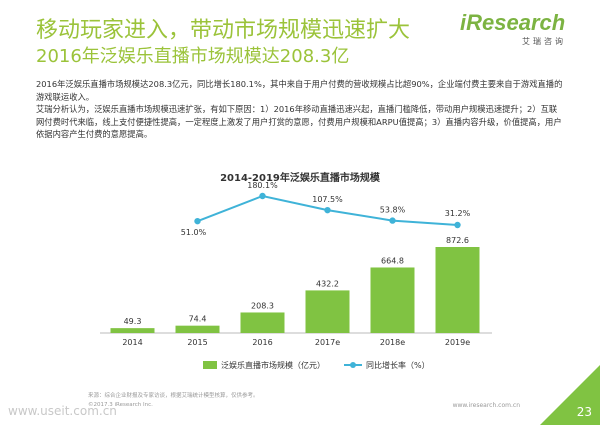  What do you see at coordinates (584, 412) in the screenshot?
I see `page-number: 23` at bounding box center [584, 412].